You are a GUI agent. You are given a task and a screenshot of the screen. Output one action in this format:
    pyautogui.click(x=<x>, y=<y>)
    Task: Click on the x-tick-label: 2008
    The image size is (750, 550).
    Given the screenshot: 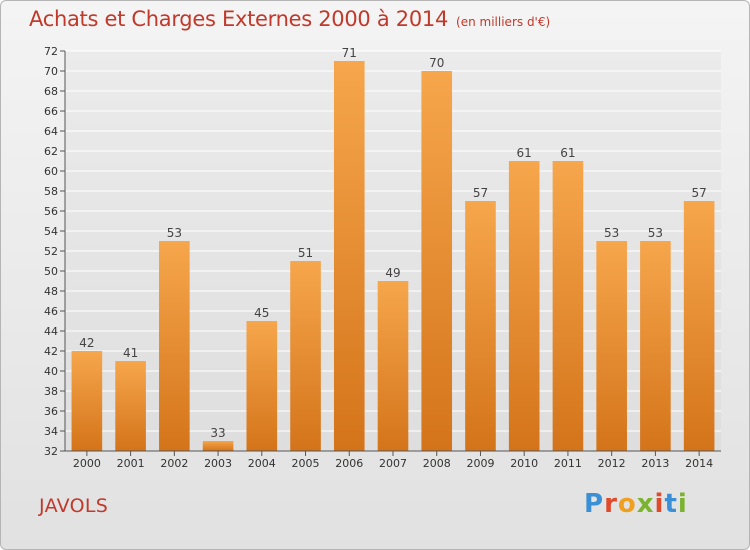 What is the action you would take?
    pyautogui.click(x=437, y=463)
    